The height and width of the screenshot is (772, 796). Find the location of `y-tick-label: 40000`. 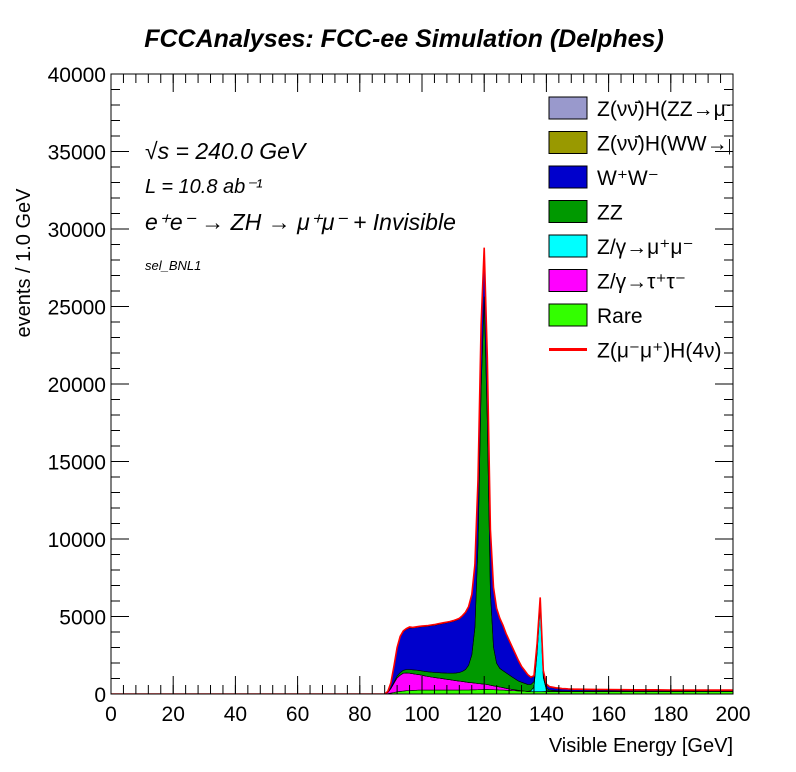

y-tick-label: 40000 is located at coordinates (77, 75).